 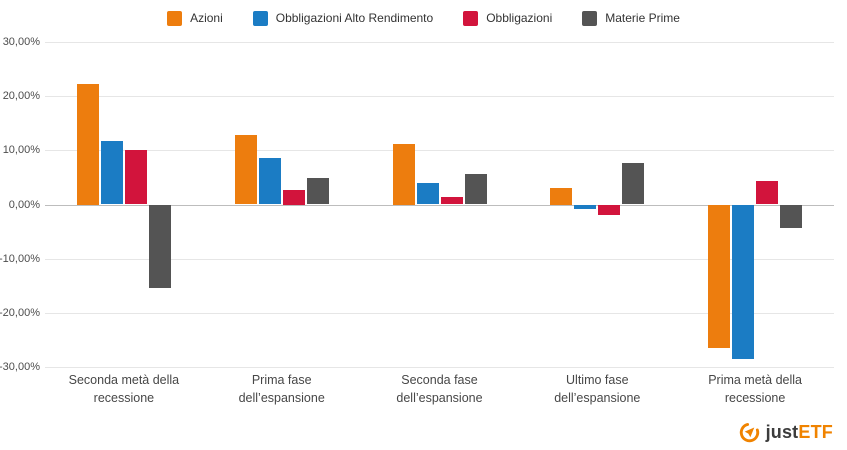 I want to click on y-axis-tick-label: -10,00%, so click(x=20, y=258).